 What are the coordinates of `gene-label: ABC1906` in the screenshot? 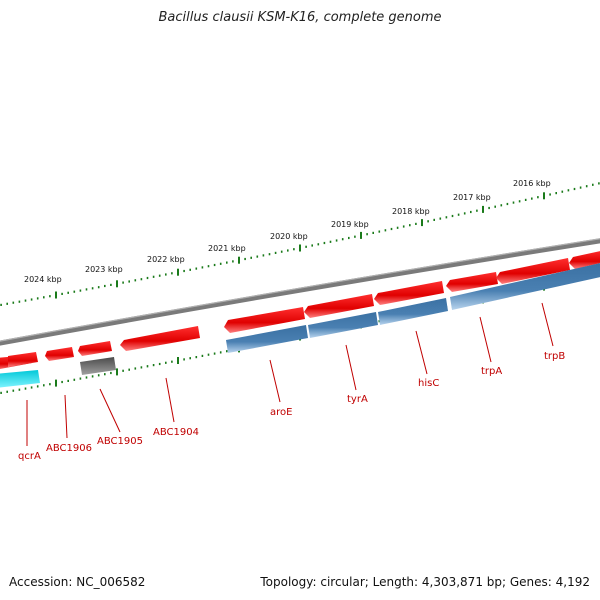 It's located at (69, 448).